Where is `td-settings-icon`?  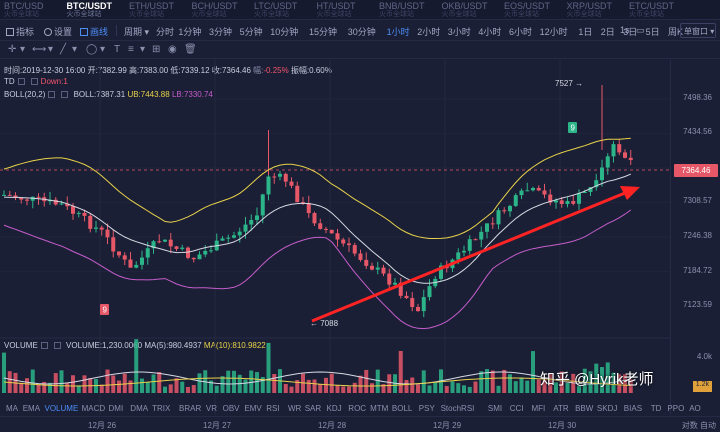 td-settings-icon is located at coordinates (34, 81).